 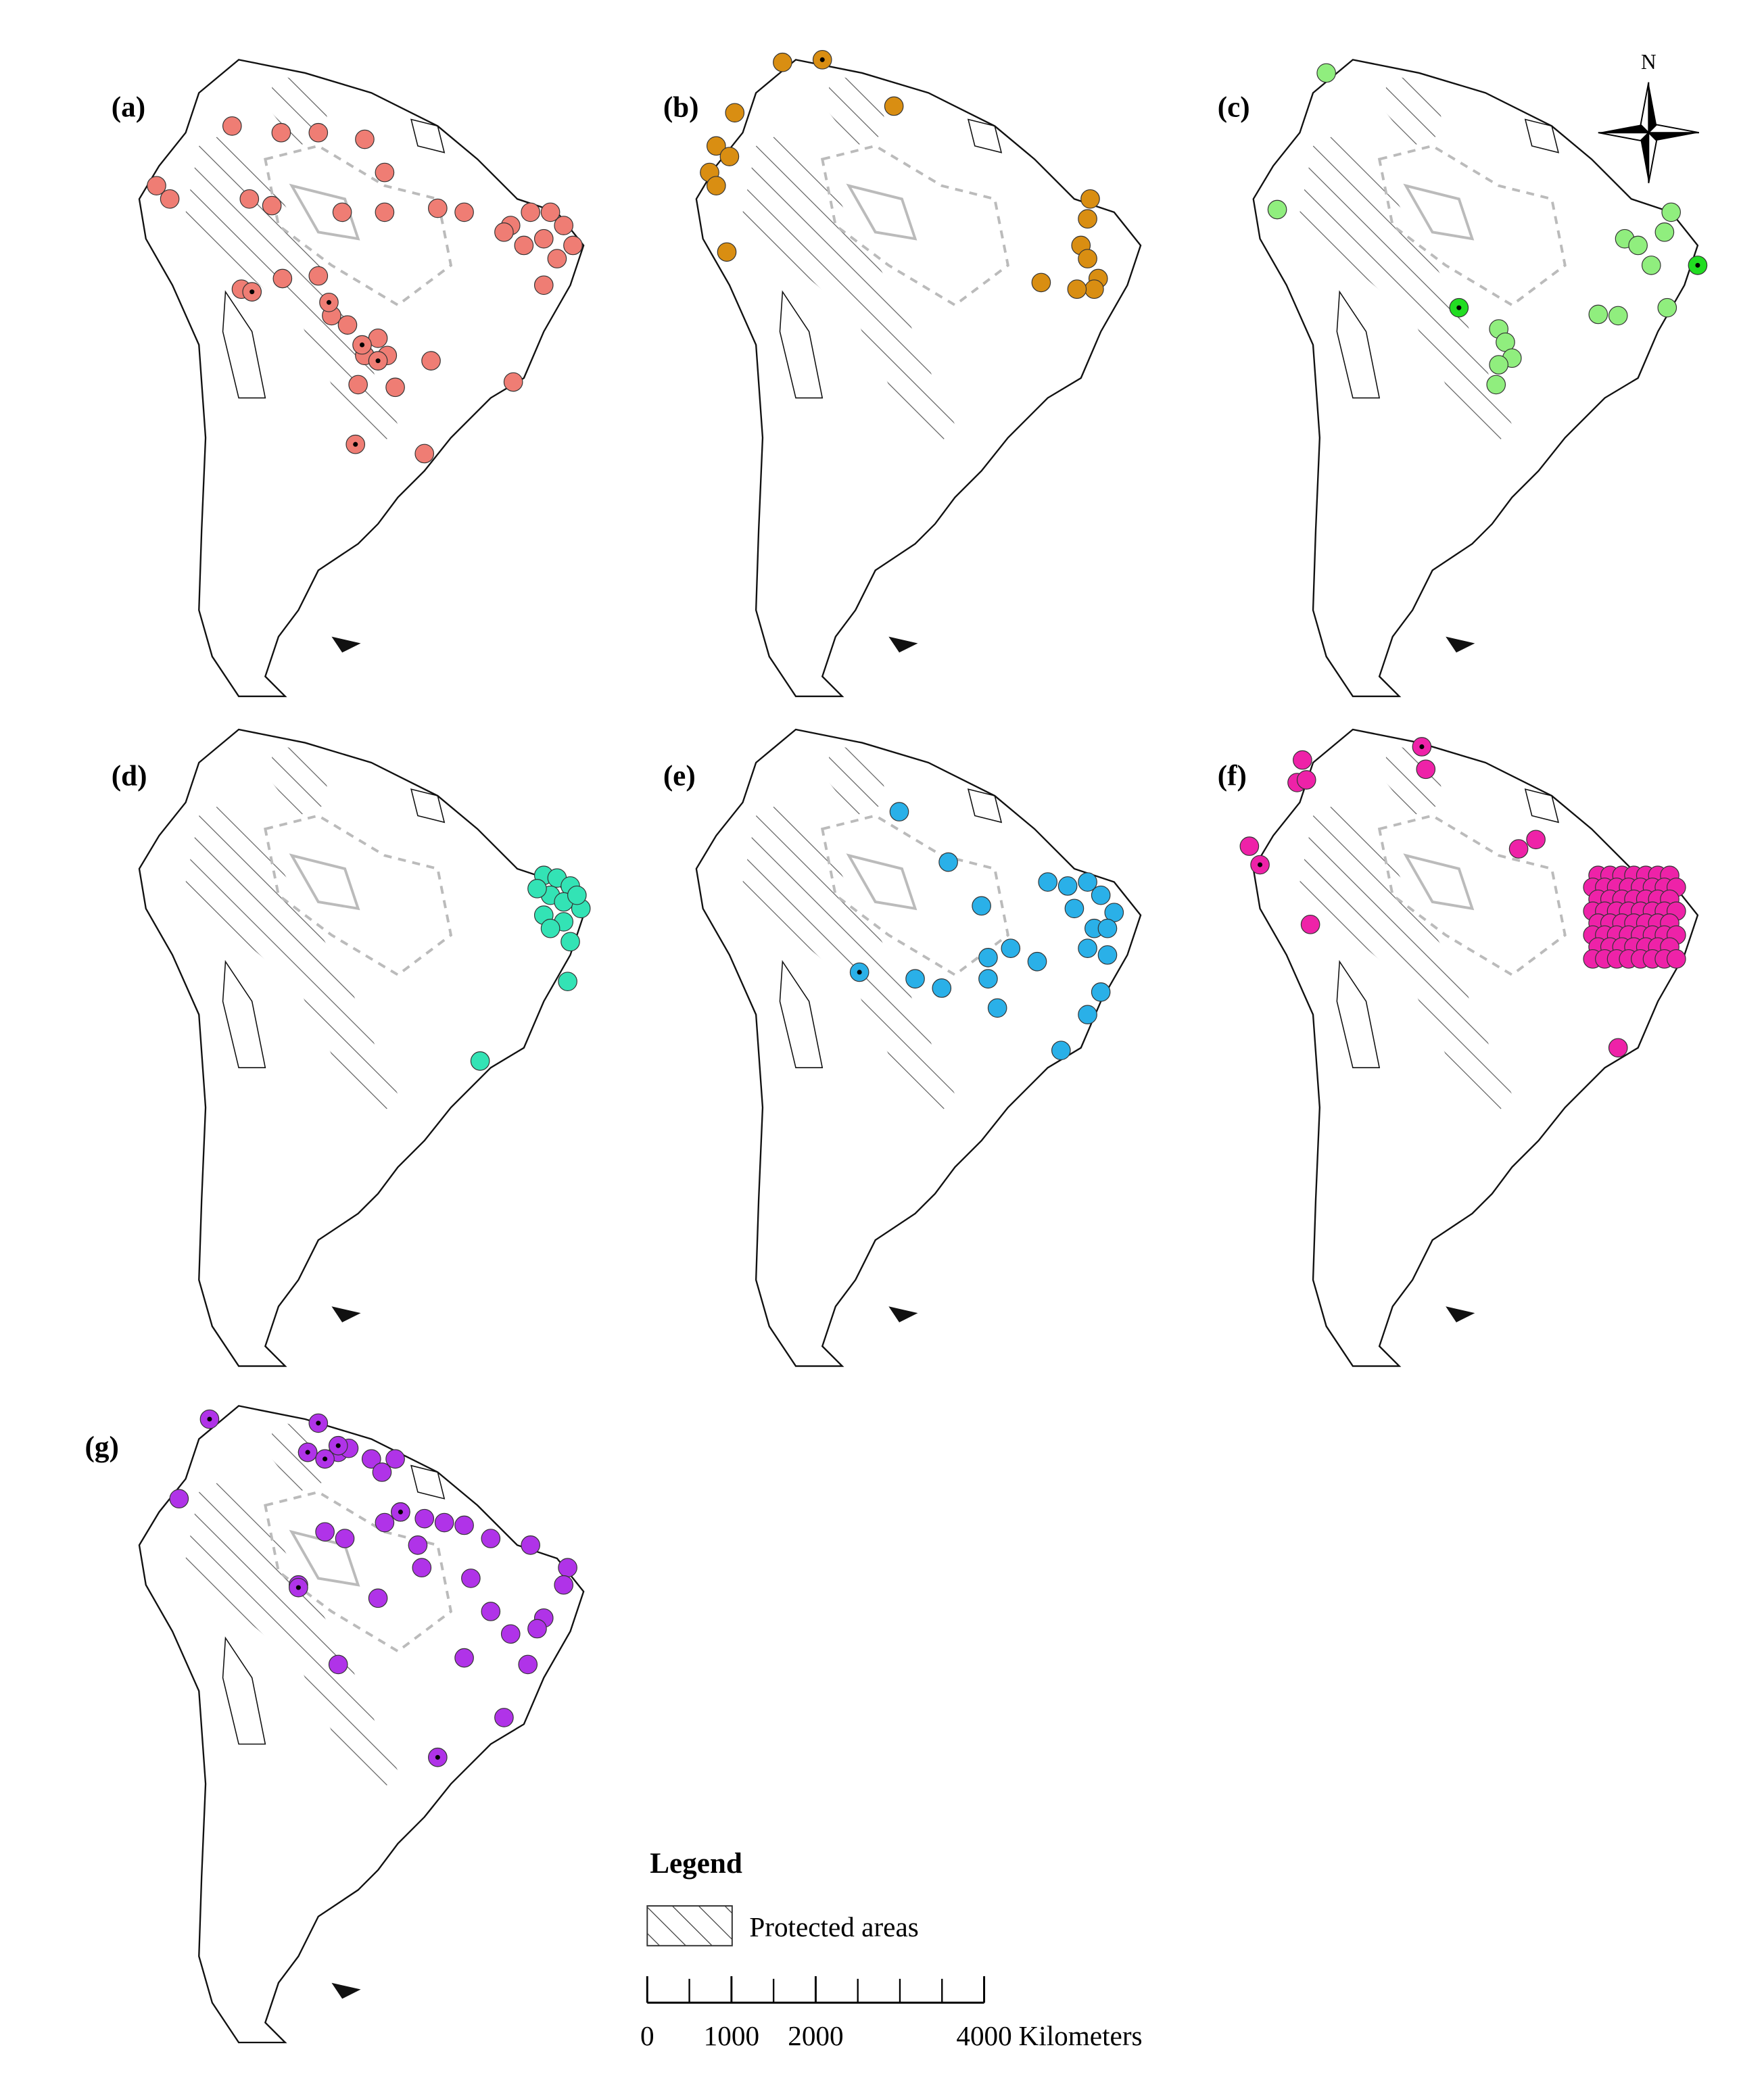 I want to click on panel-label: (g), so click(x=102, y=1447).